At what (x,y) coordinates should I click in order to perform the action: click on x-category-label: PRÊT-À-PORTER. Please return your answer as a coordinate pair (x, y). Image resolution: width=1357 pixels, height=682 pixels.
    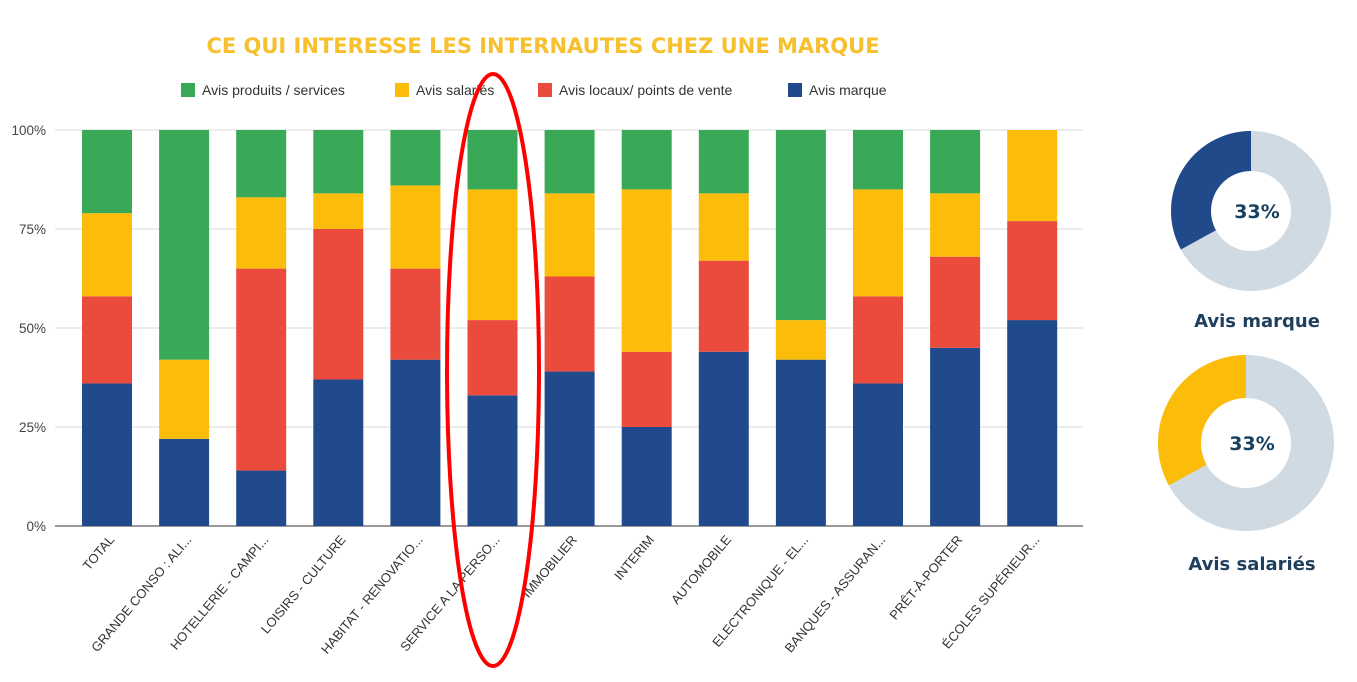
    Looking at the image, I should click on (925, 577).